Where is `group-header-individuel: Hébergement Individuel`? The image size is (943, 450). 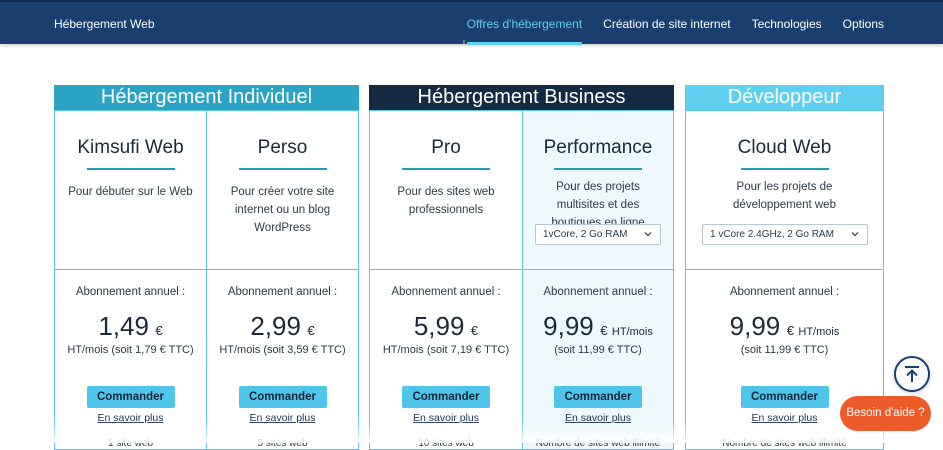
group-header-individuel: Hébergement Individuel is located at coordinates (206, 97).